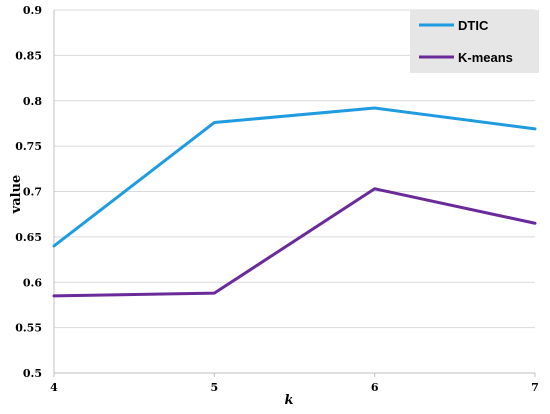  Describe the element at coordinates (28, 328) in the screenshot. I see `y-tick-label: 0.55` at that location.